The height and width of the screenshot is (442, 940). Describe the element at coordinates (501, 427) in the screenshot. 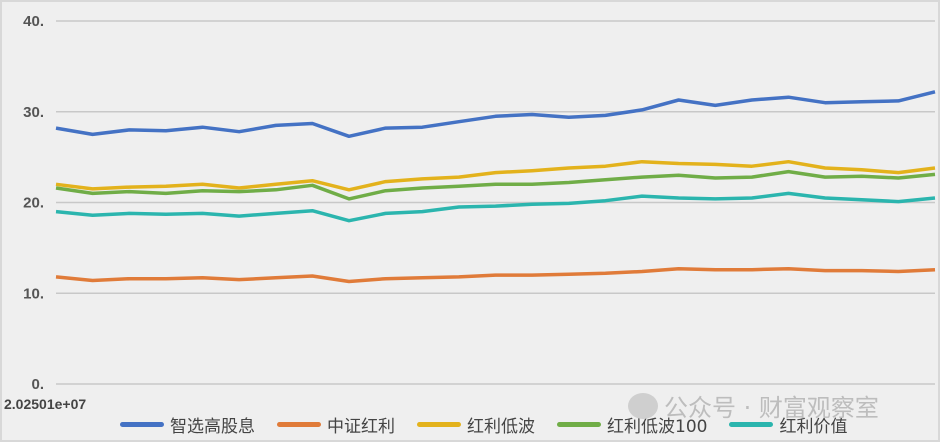

I see `legend-label: 红利低波` at that location.